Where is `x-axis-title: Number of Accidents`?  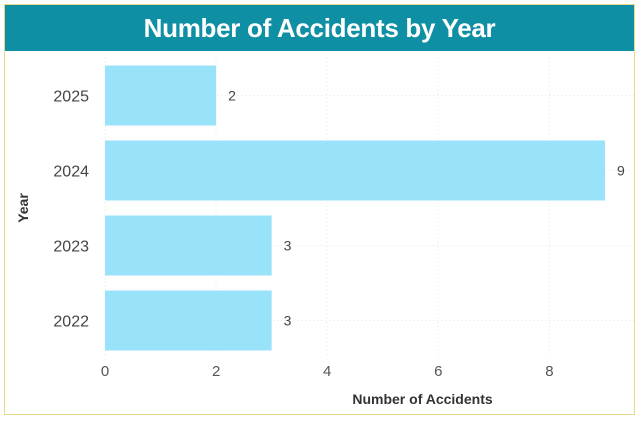 x-axis-title: Number of Accidents is located at coordinates (422, 399).